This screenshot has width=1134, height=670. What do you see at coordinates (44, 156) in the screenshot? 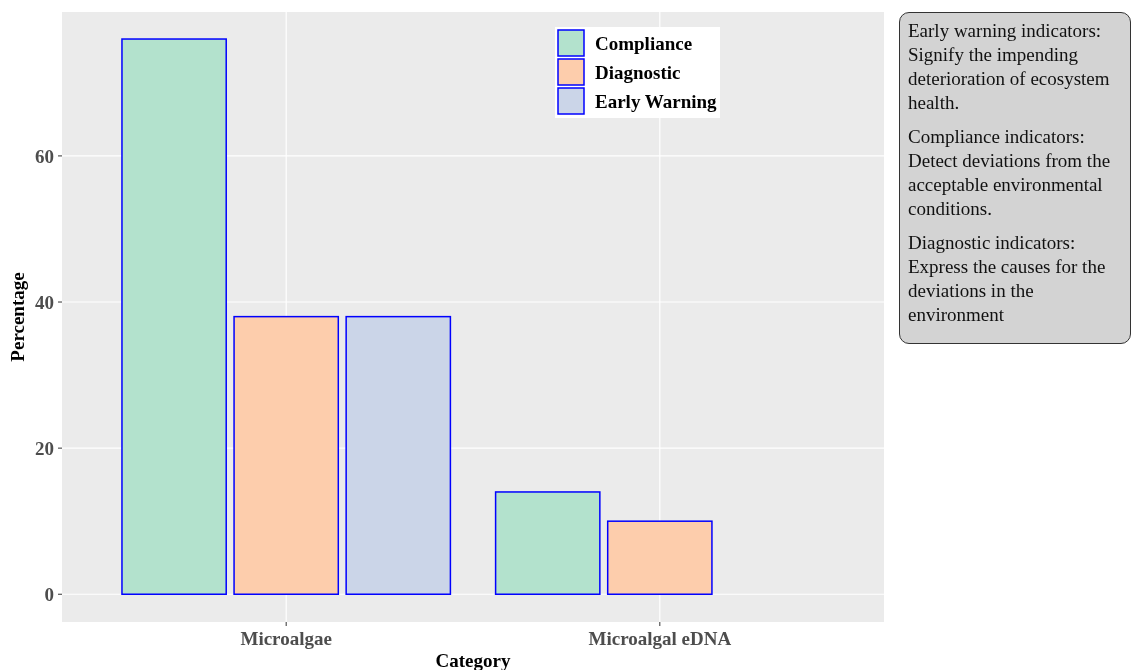
I see `y-tick-label: 60` at bounding box center [44, 156].